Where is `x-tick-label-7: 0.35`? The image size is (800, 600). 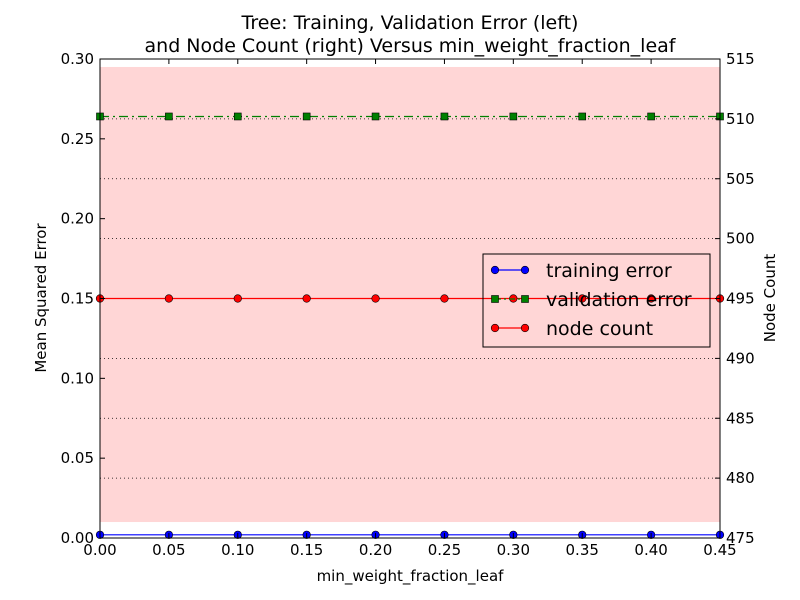 x-tick-label-7: 0.35 is located at coordinates (582, 550).